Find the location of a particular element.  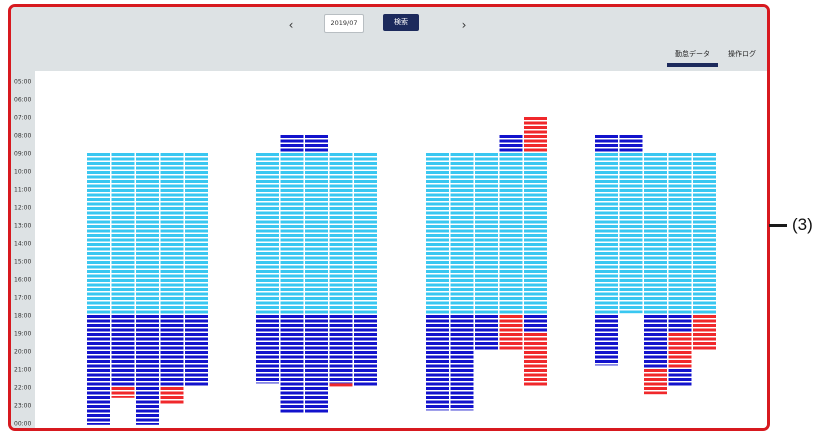

next-month-button: › is located at coordinates (464, 25).